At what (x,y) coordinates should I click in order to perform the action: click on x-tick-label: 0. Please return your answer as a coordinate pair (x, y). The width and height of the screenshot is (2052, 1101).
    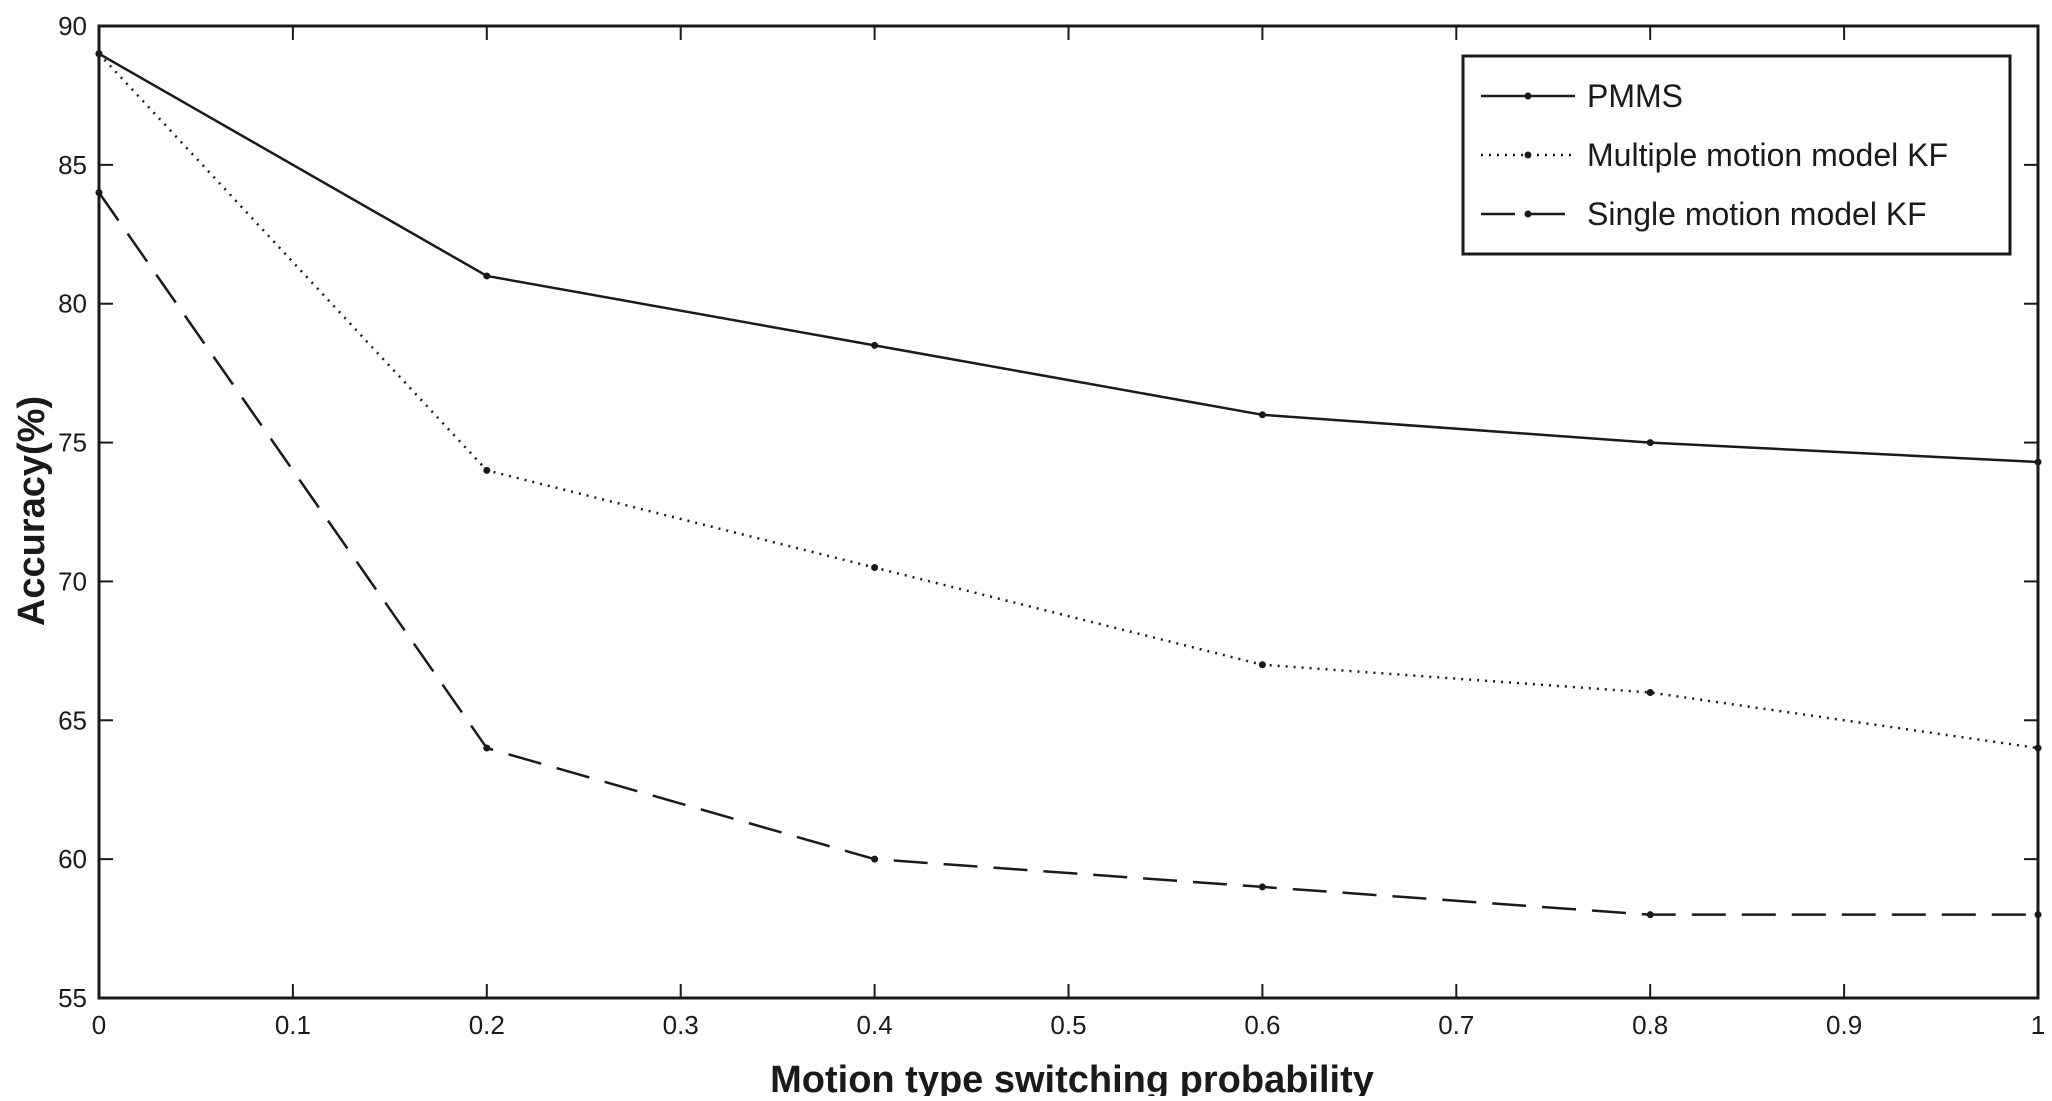
    Looking at the image, I should click on (99, 1025).